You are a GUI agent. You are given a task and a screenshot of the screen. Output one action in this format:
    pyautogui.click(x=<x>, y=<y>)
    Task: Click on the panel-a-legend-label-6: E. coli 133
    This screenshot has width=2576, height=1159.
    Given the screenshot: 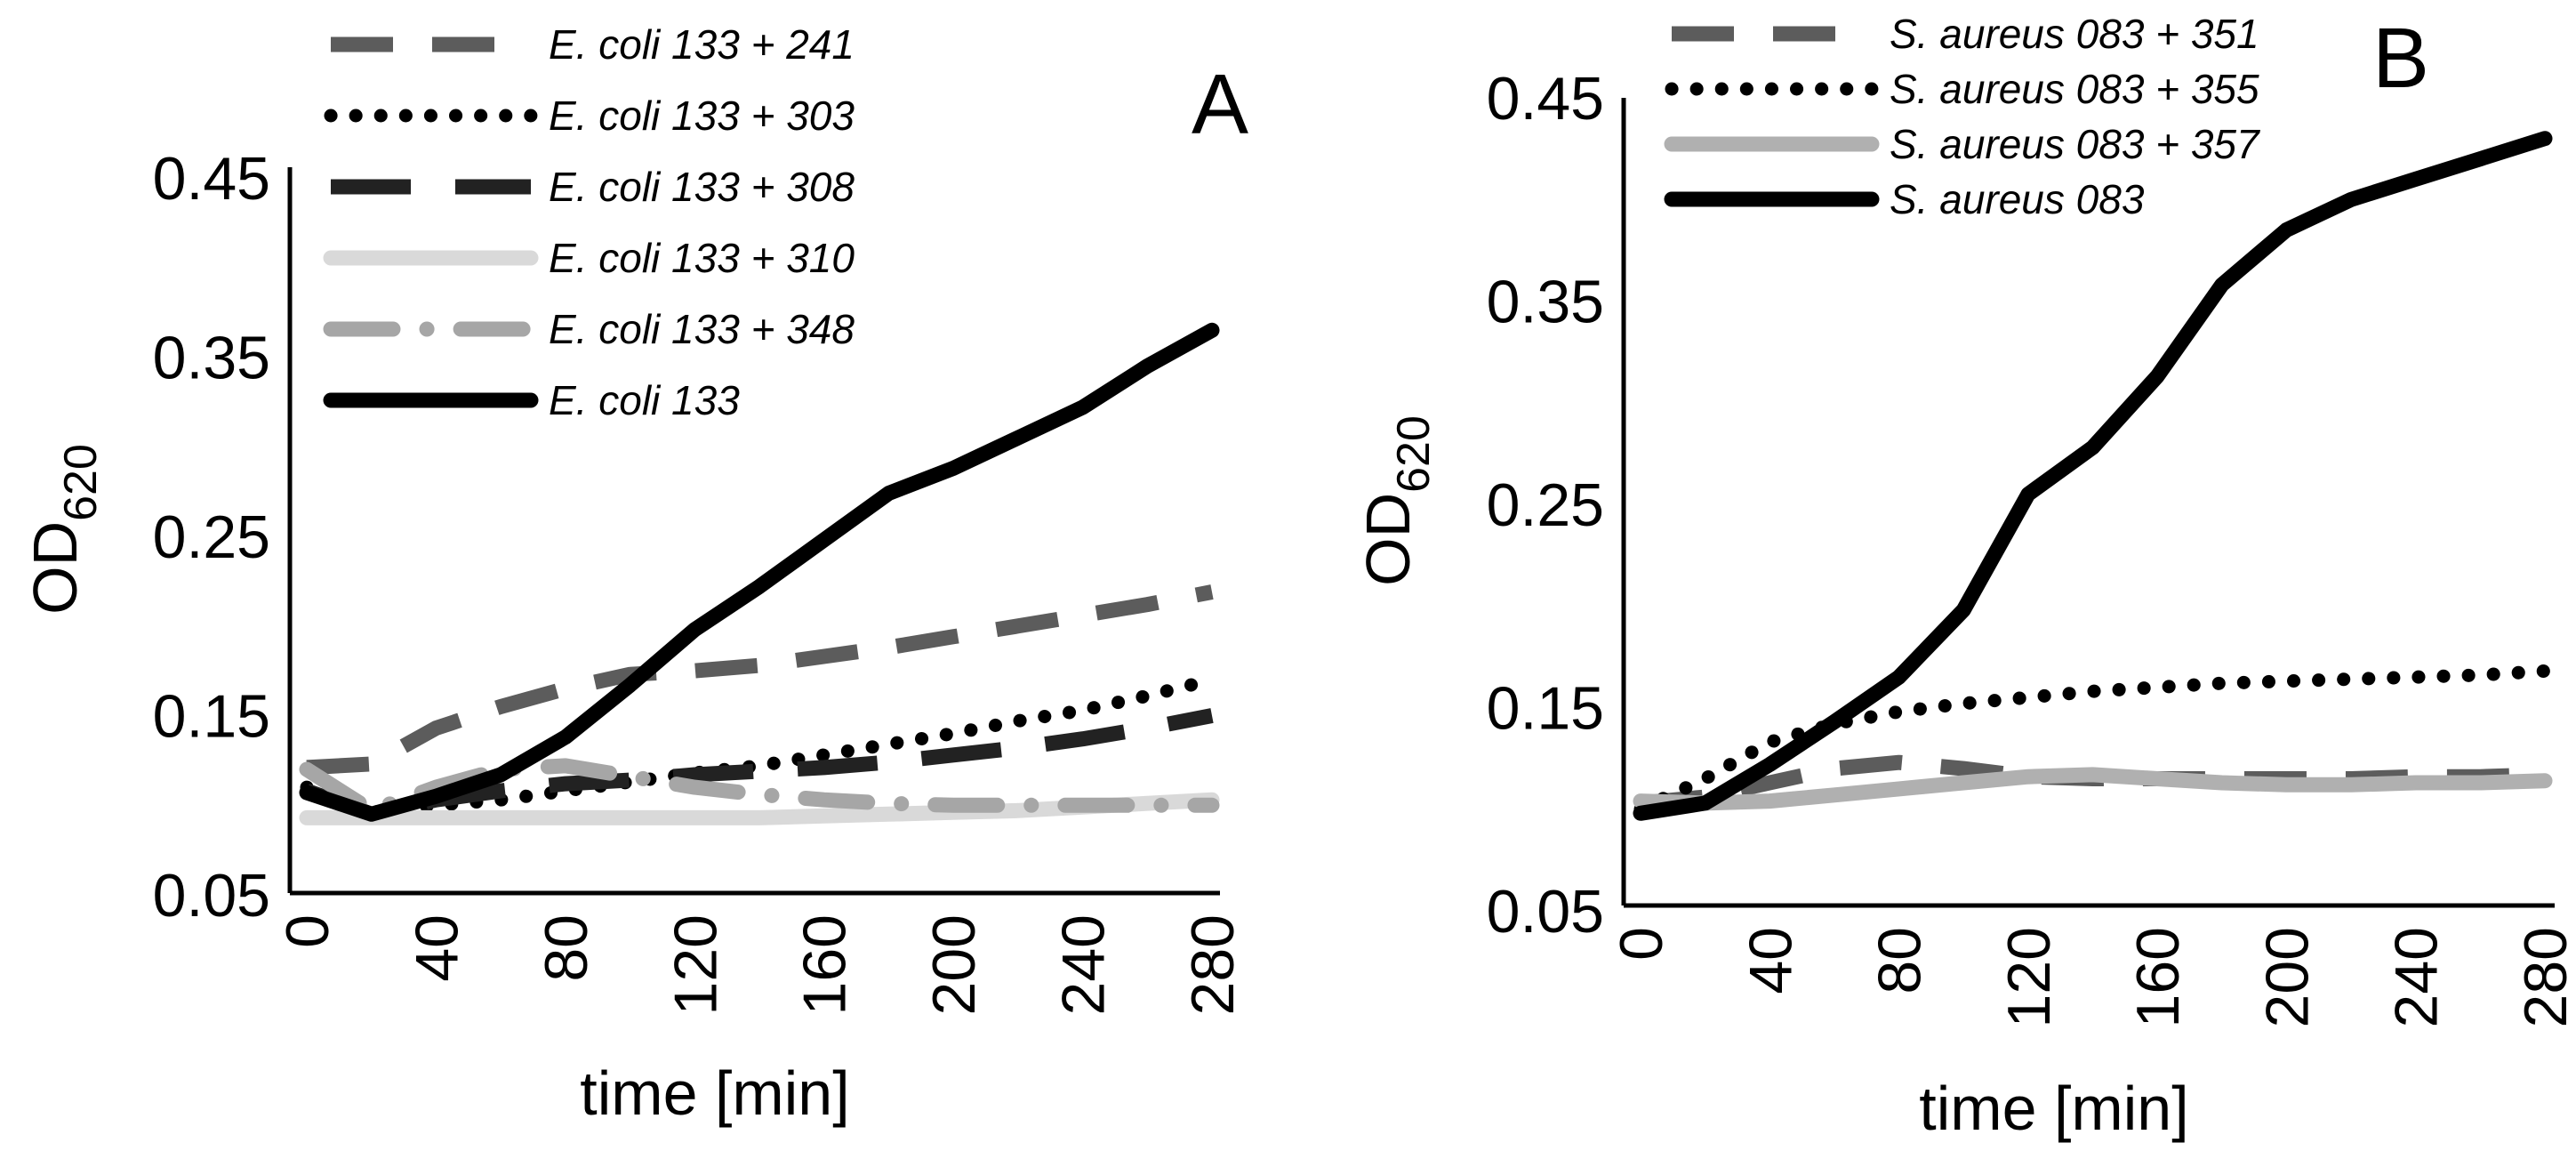 What is the action you would take?
    pyautogui.click(x=644, y=400)
    